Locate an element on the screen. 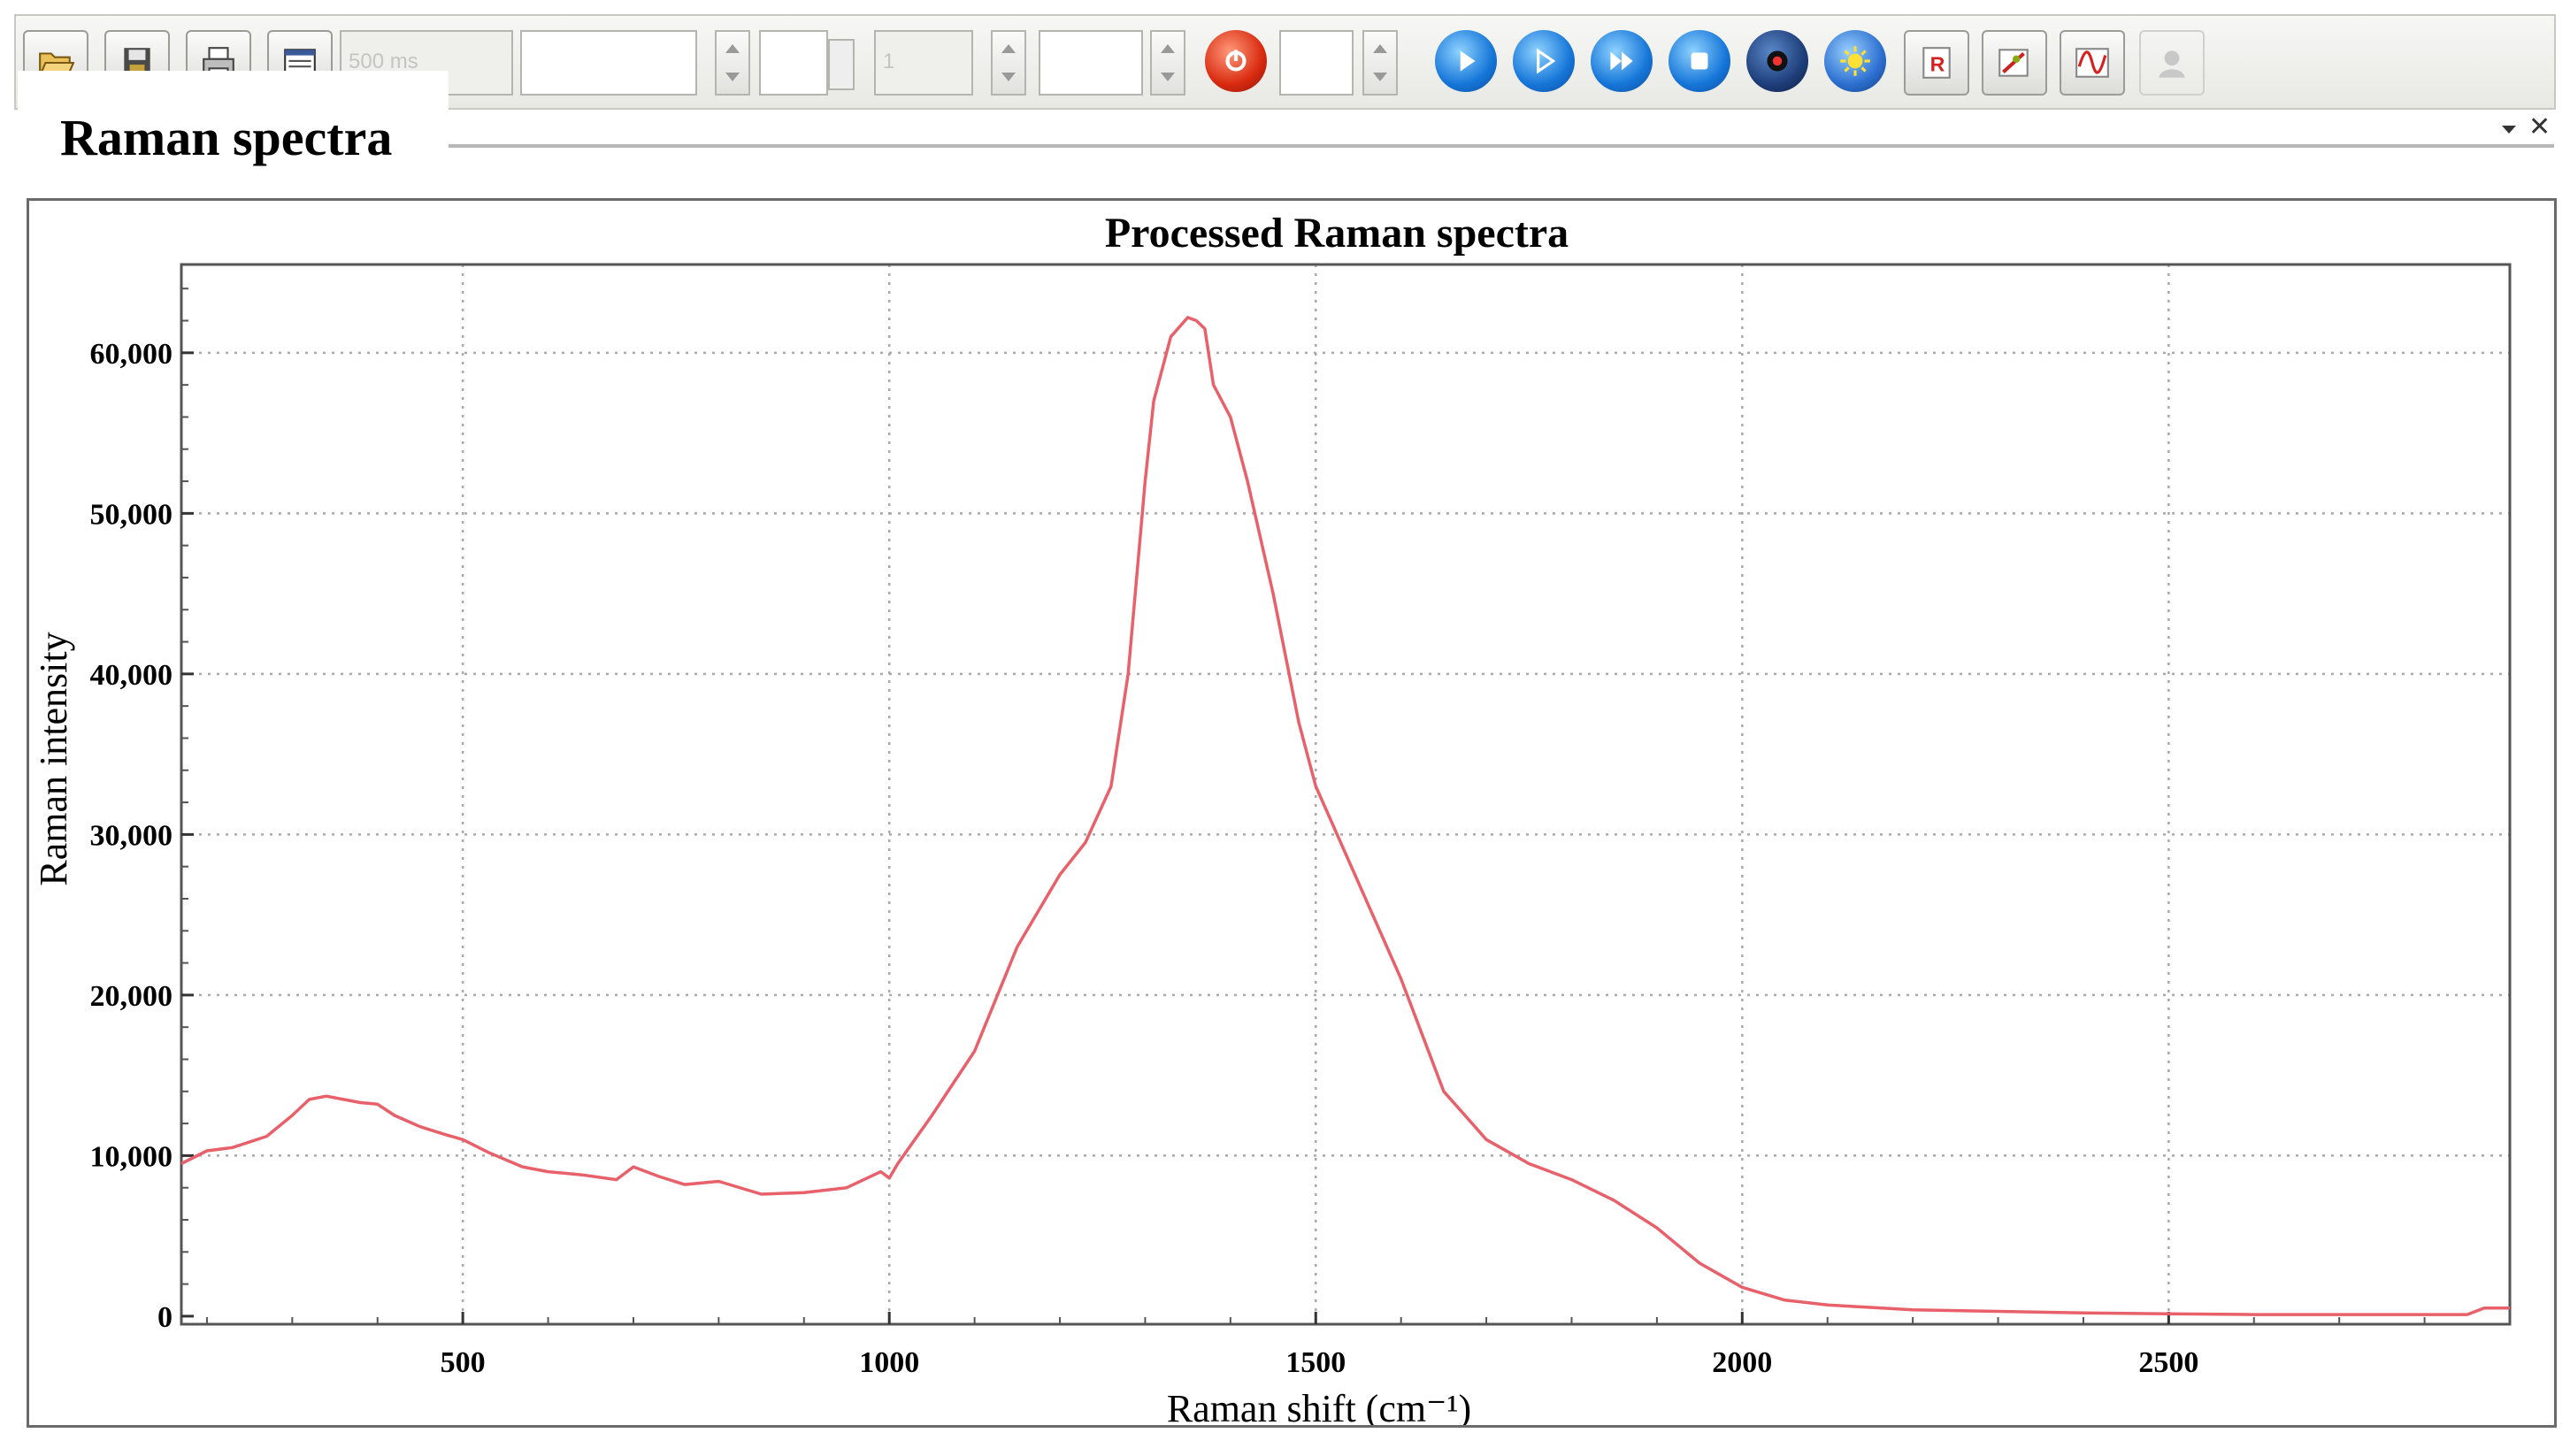  y-tick-label: 60,000 is located at coordinates (131, 354).